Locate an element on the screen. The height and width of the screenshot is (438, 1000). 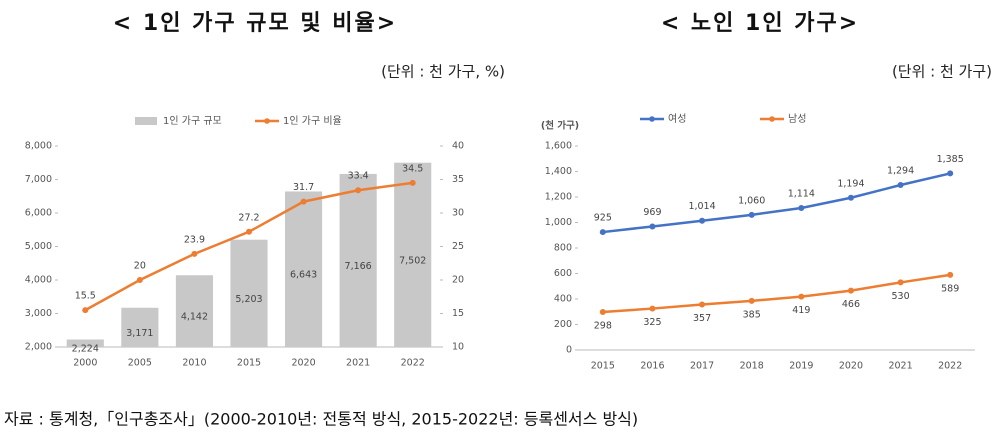
point-value-label: 1,060 is located at coordinates (751, 200).